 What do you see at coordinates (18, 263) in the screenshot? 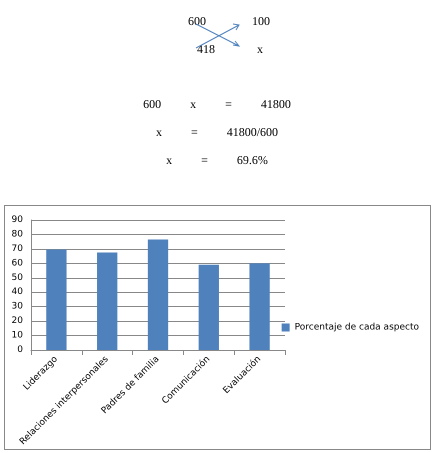
I see `y-tick-label: 60` at bounding box center [18, 263].